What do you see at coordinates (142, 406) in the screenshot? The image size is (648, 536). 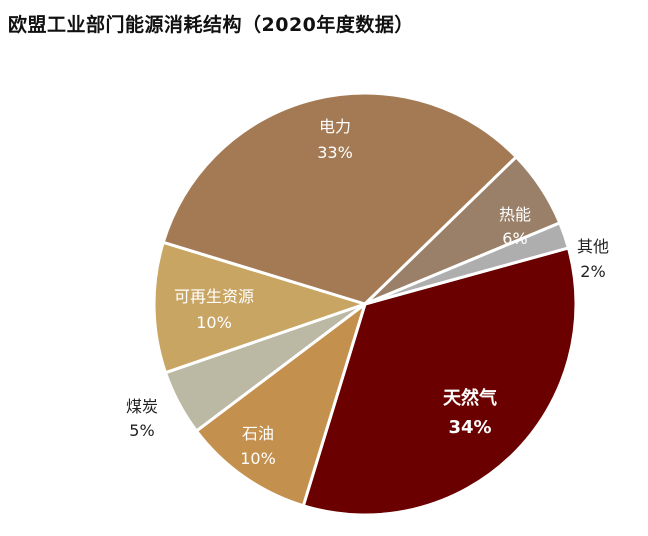 I see `slice-label-3: 煤炭` at bounding box center [142, 406].